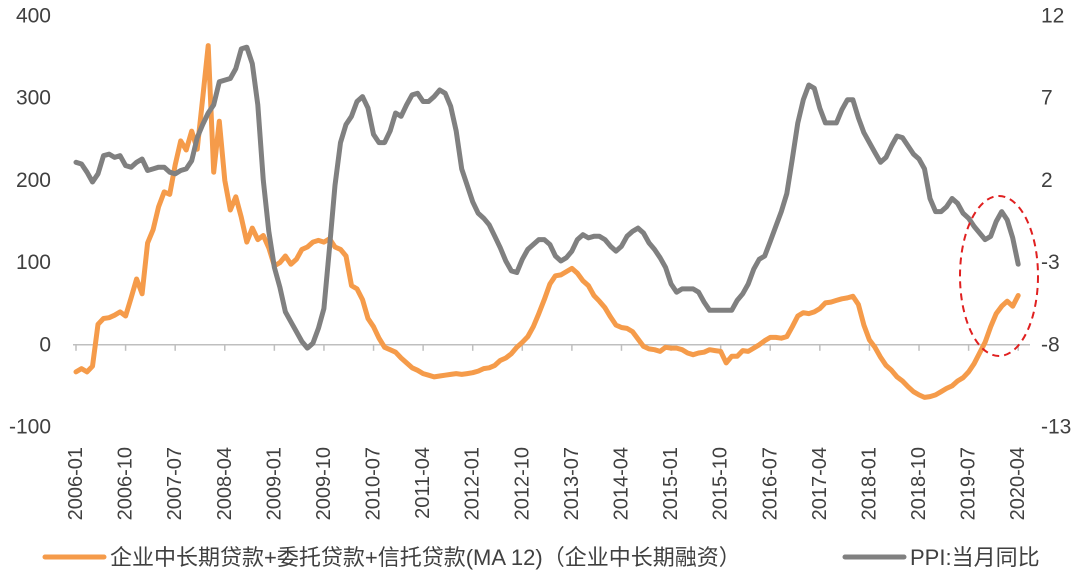 This screenshot has height=582, width=1080. What do you see at coordinates (33, 180) in the screenshot?
I see `y-left-tick-label: 200` at bounding box center [33, 180].